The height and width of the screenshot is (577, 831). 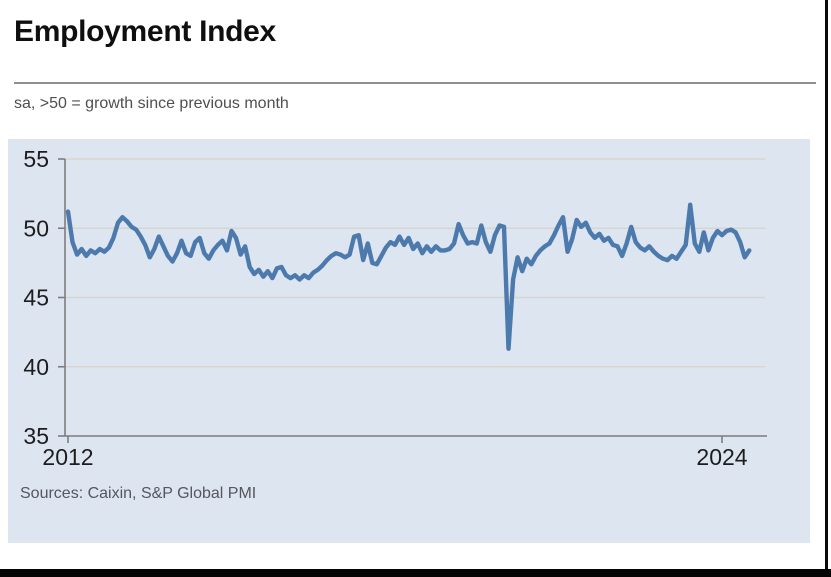 What do you see at coordinates (826, 288) in the screenshot?
I see `right-border-line` at bounding box center [826, 288].